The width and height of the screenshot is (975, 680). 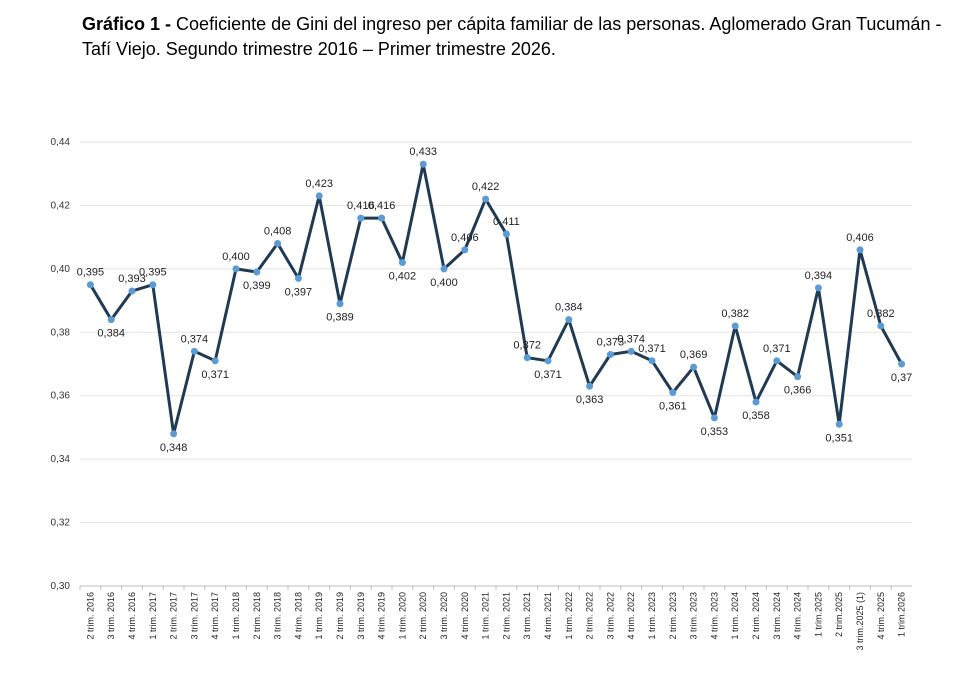 What do you see at coordinates (611, 342) in the screenshot?
I see `data-label: 0,373` at bounding box center [611, 342].